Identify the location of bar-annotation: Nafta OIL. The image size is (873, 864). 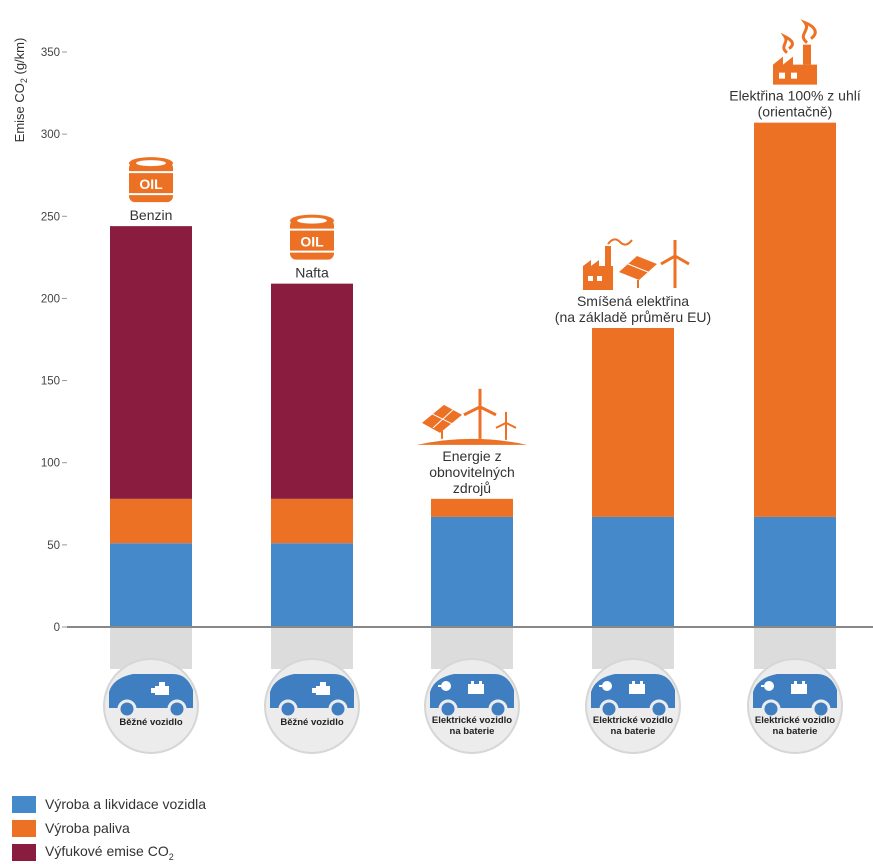
(312, 247).